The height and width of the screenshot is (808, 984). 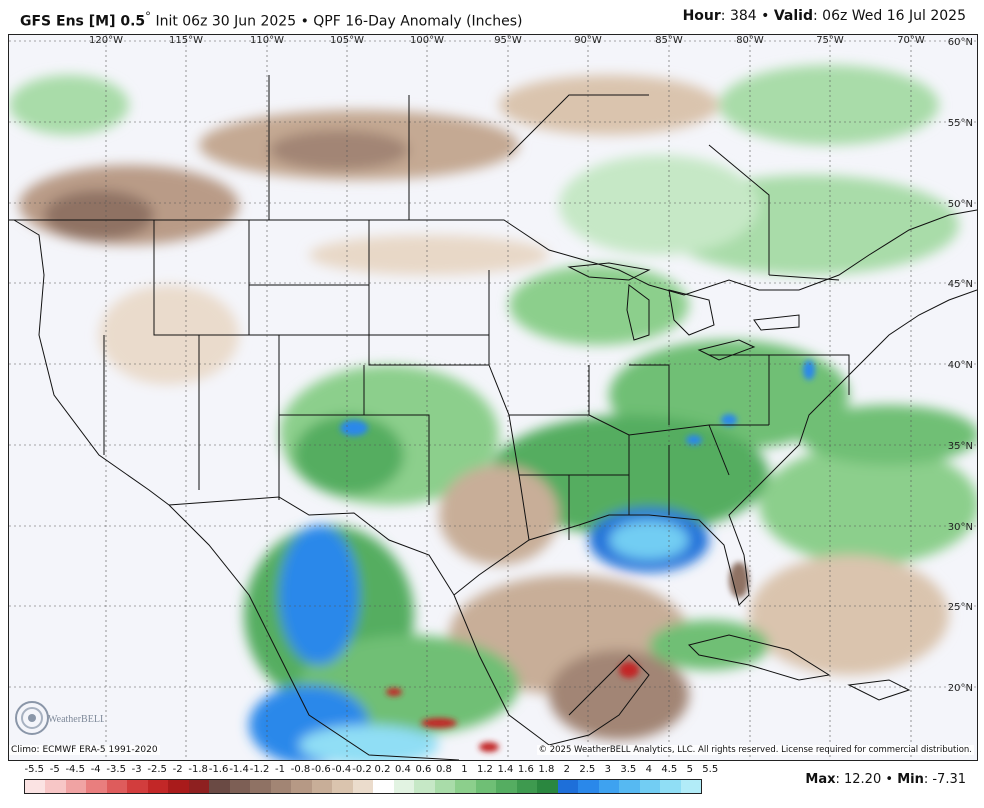 I want to click on legend-tick-label: 3, so click(x=607, y=769).